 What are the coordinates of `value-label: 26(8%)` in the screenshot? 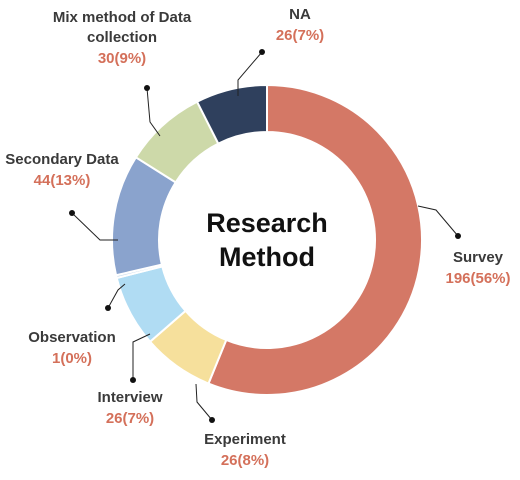 It's located at (245, 460).